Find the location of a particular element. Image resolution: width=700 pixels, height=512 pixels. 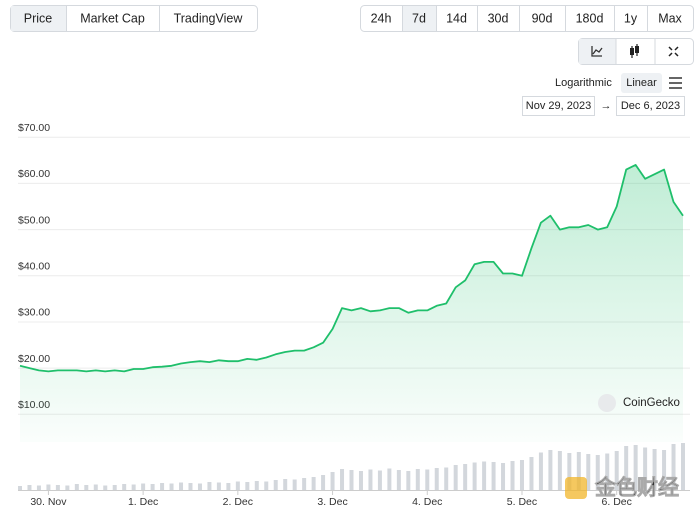

date-from: Nov 29, 2023 is located at coordinates (558, 106).